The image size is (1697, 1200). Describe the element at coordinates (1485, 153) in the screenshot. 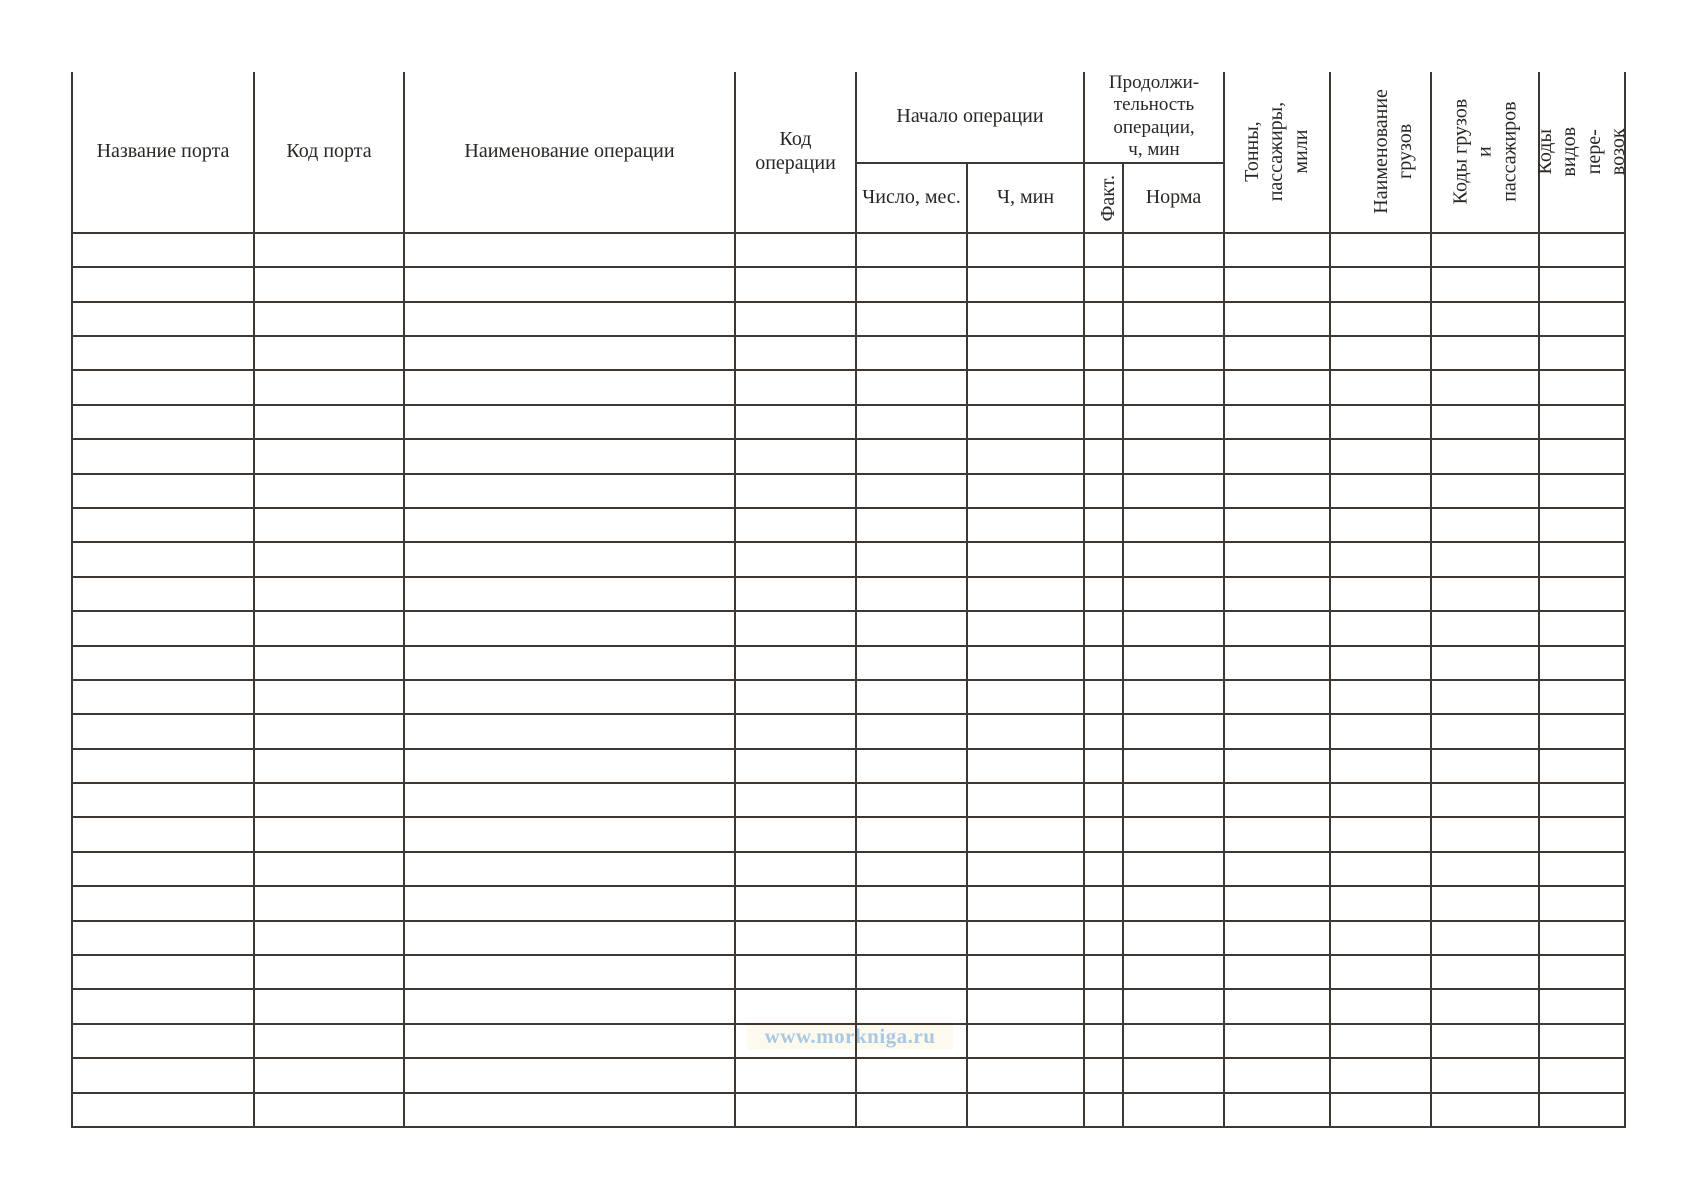

I see `col-header-cargo-passenger-codes: Коды грузов и пассажиров` at that location.